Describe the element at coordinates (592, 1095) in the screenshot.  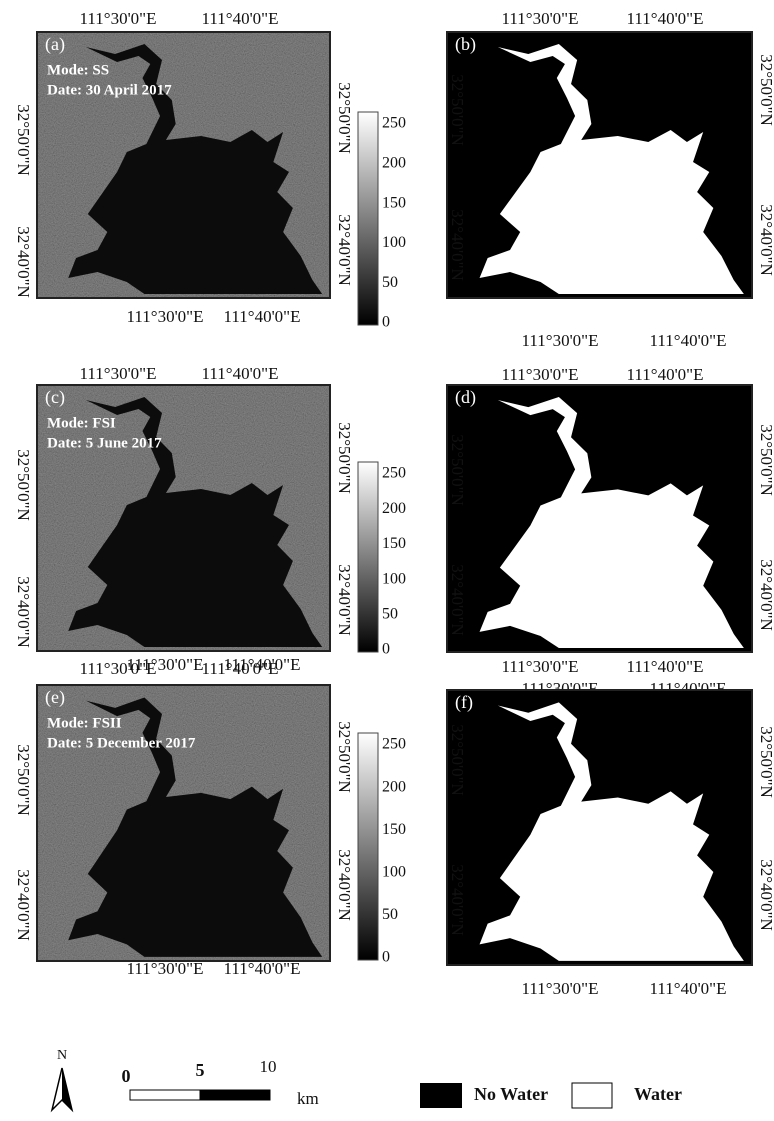
I see `legend-swatch-water` at that location.